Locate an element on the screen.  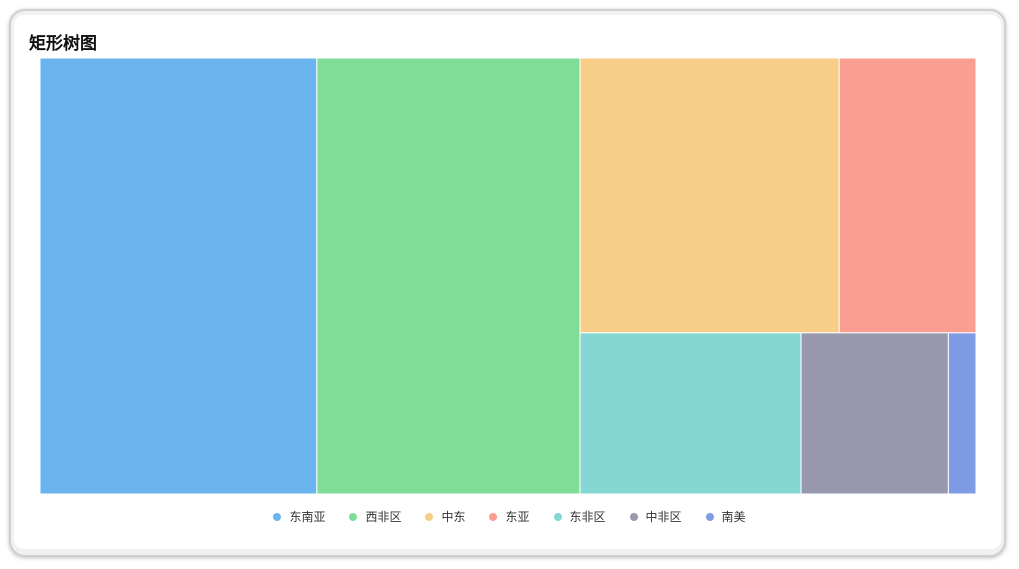
legend-label: 南美 is located at coordinates (733, 517).